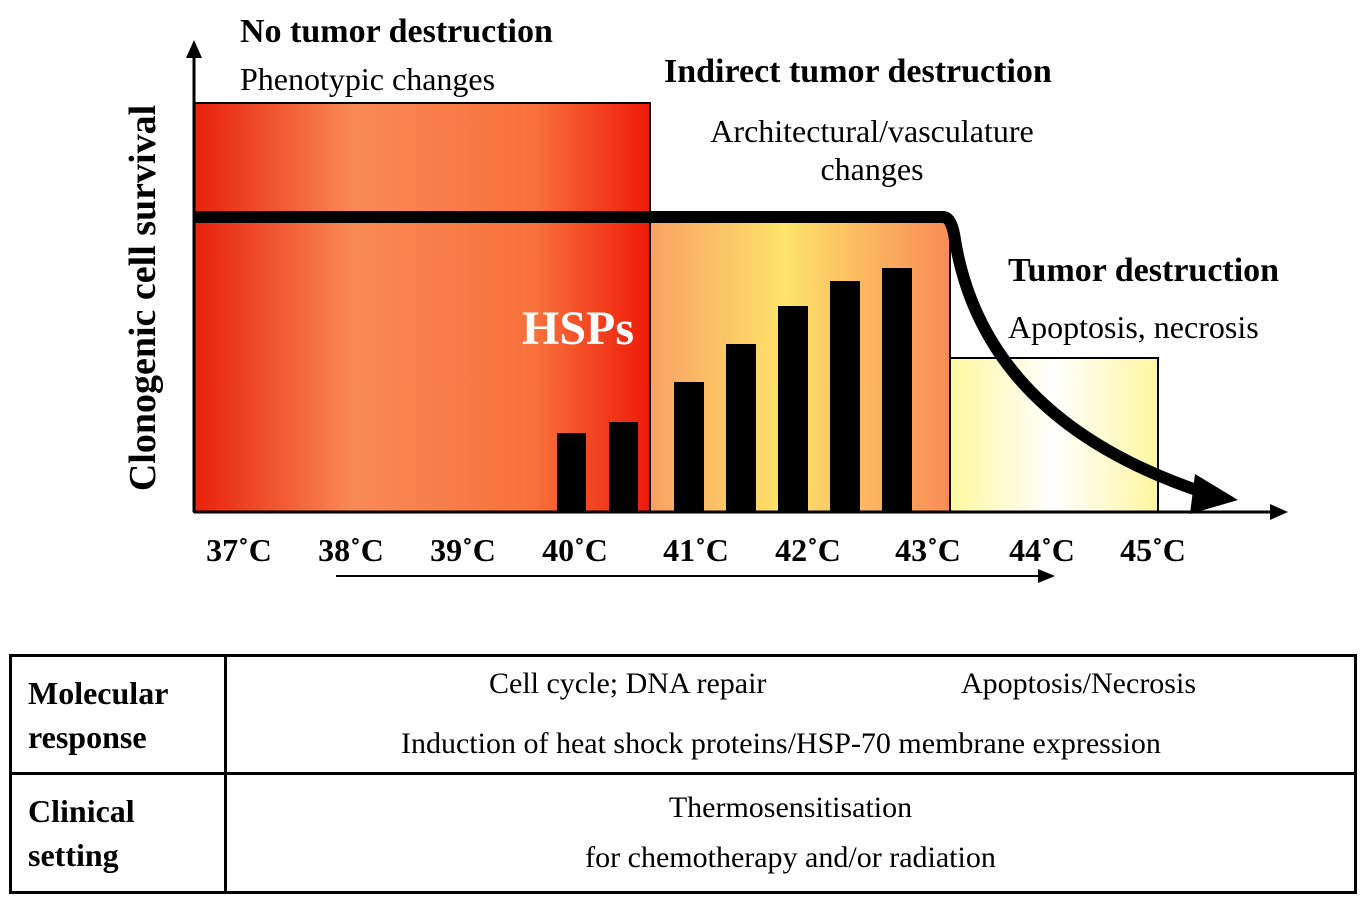 The width and height of the screenshot is (1366, 902). Describe the element at coordinates (143, 298) in the screenshot. I see `y-axis-label: Clonogenic cell survival` at that location.